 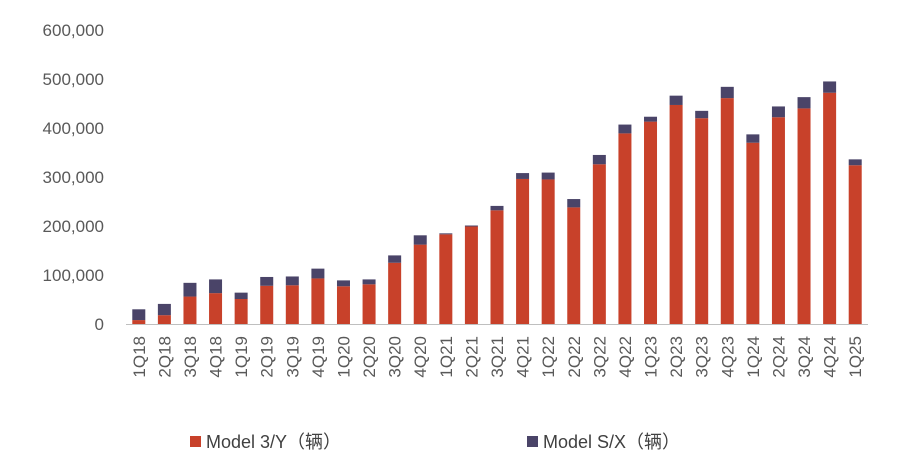 I want to click on y-tick-label: 0, so click(x=99, y=324).